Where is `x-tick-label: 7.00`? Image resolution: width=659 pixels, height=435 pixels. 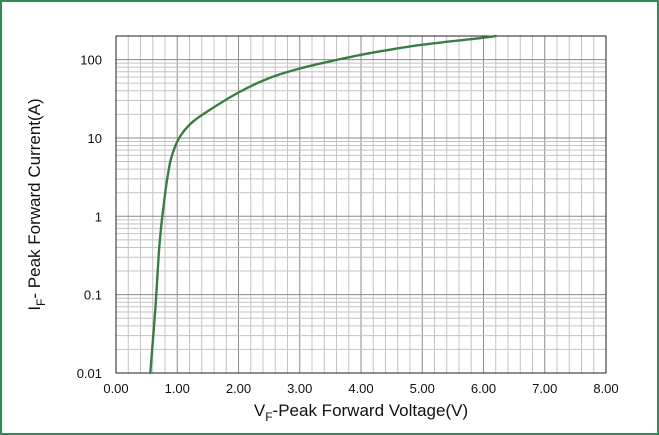
x-tick-label: 7.00 is located at coordinates (544, 388).